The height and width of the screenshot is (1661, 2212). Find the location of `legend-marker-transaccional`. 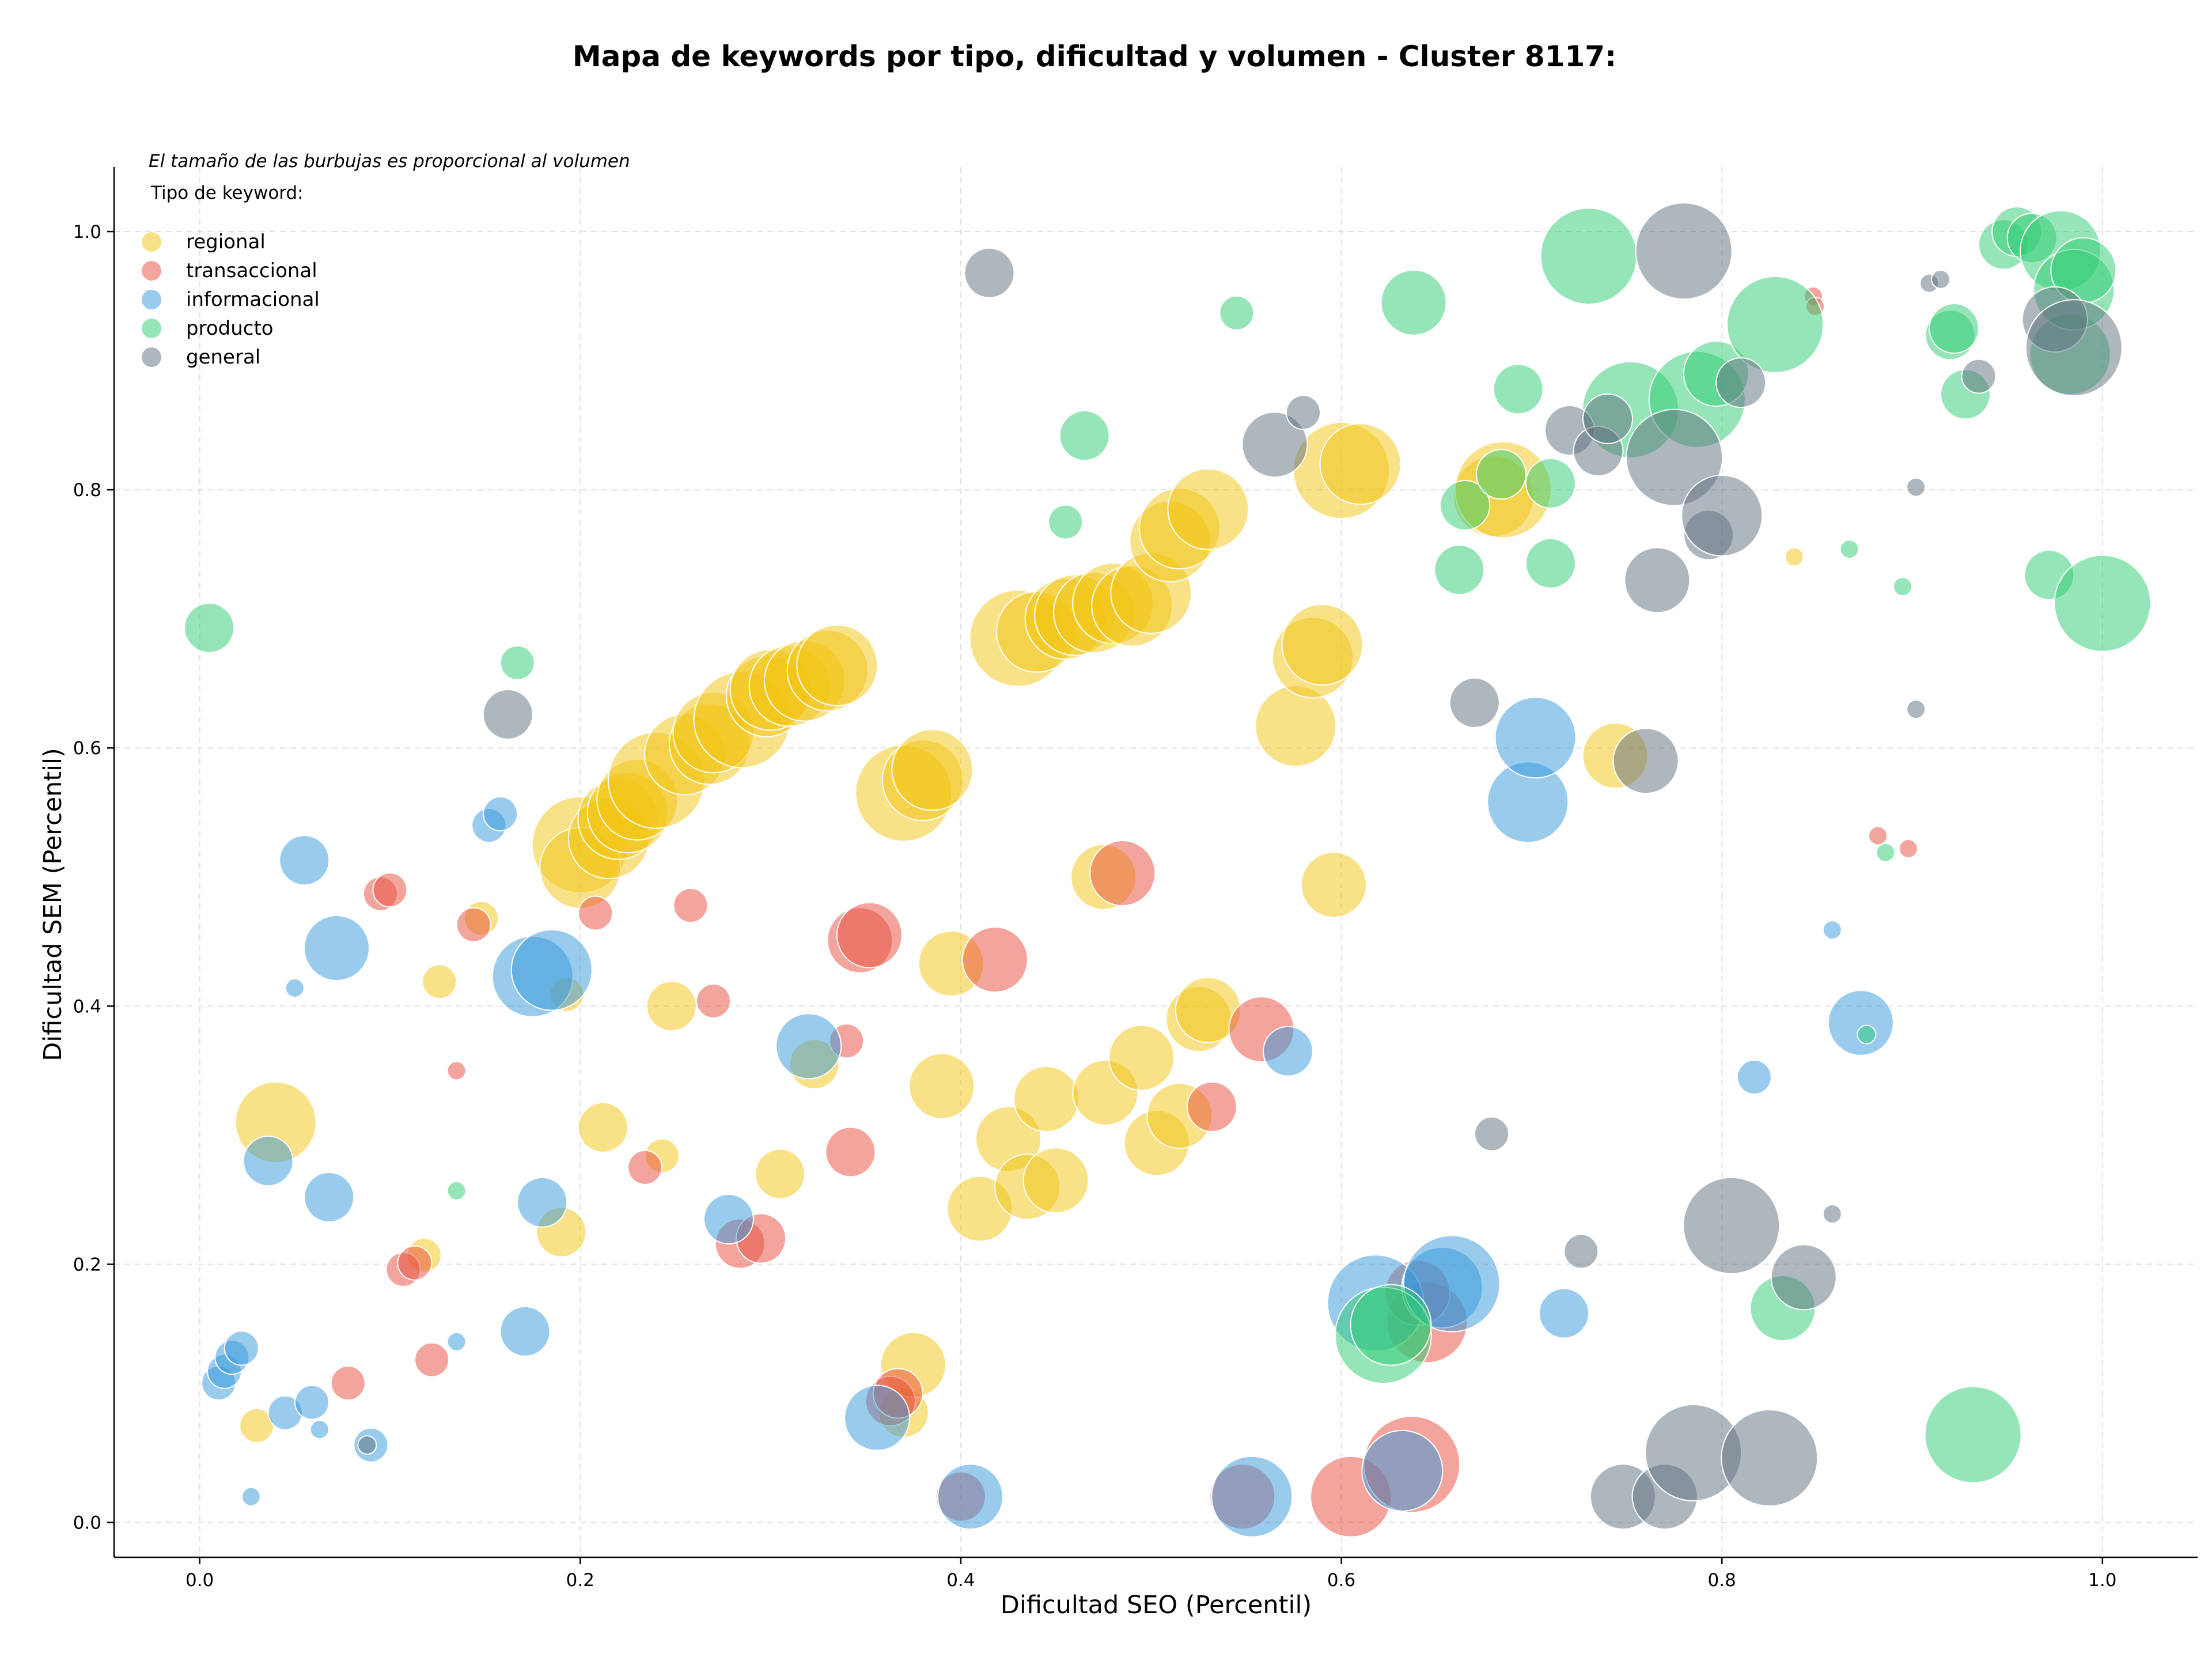

legend-marker-transaccional is located at coordinates (151, 271).